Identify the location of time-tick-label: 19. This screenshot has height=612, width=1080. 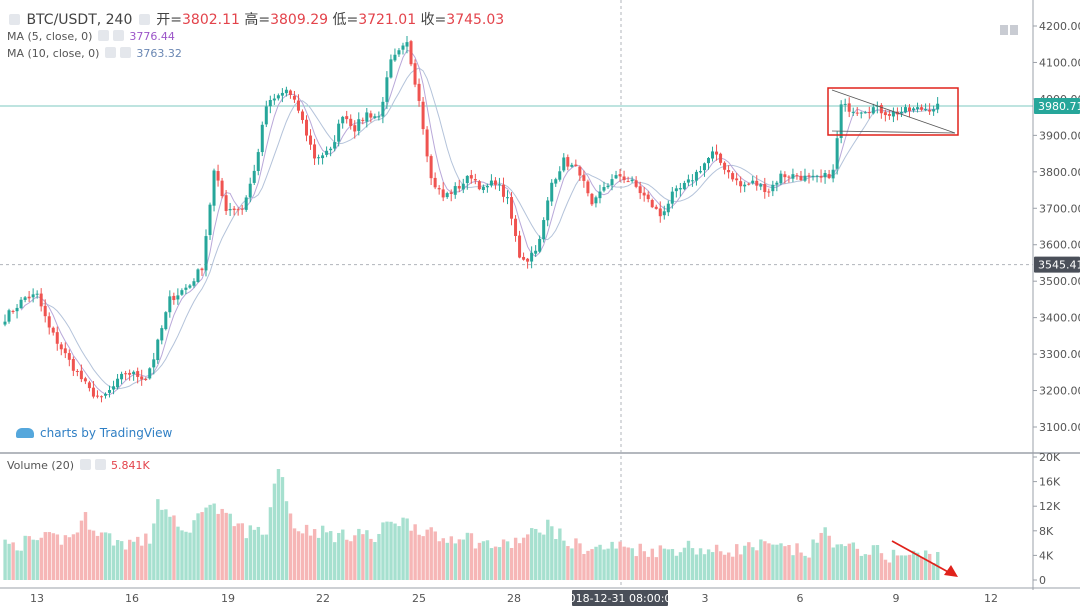
(228, 598).